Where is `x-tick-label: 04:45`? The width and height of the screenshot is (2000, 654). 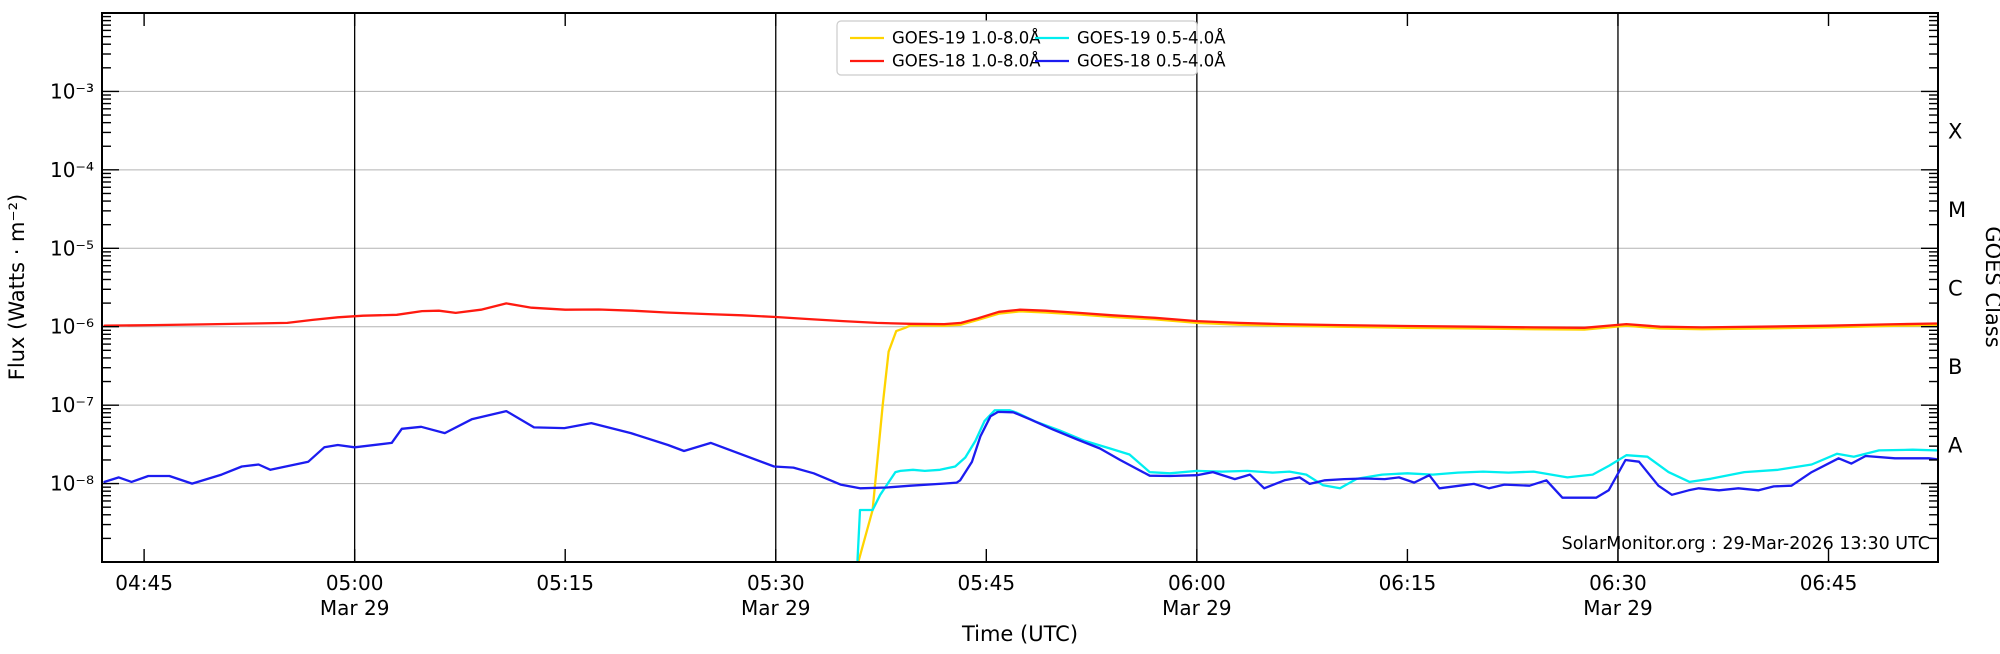
x-tick-label: 04:45 is located at coordinates (144, 583).